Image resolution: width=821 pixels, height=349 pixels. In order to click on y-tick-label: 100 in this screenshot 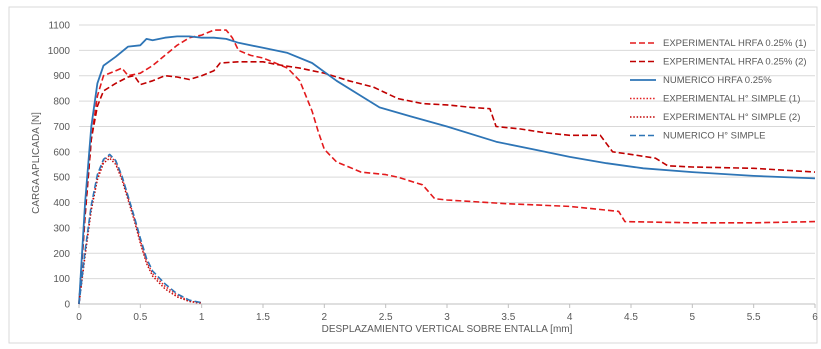, I will do `click(61, 279)`.